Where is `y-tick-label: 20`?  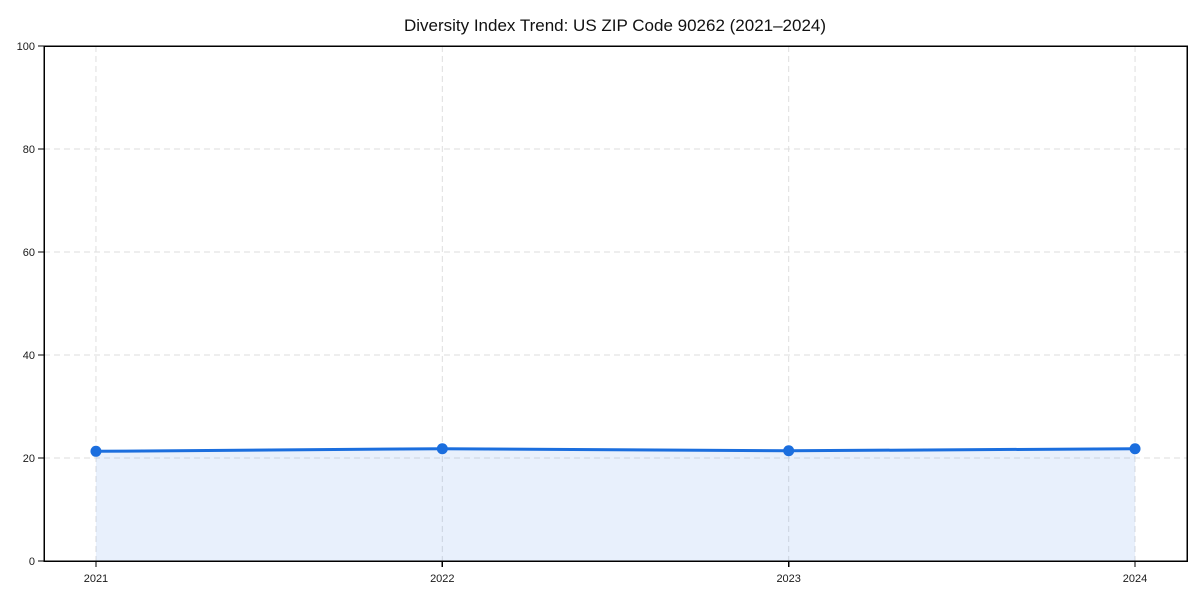 y-tick-label: 20 is located at coordinates (29, 459).